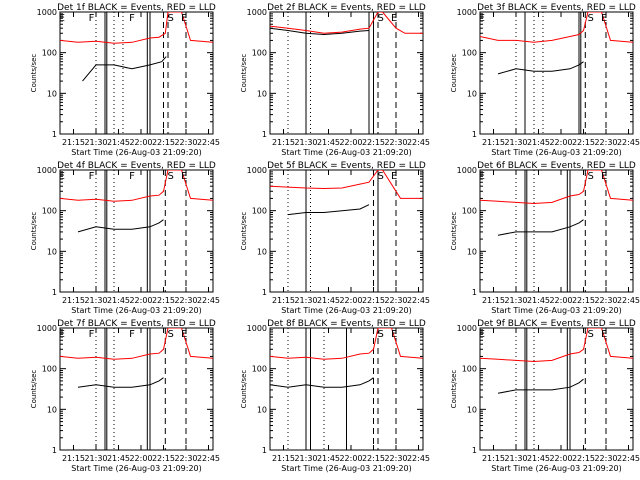  I want to click on panel-title: Det 2f BLACK = Events, RED = LLD, so click(346, 8).